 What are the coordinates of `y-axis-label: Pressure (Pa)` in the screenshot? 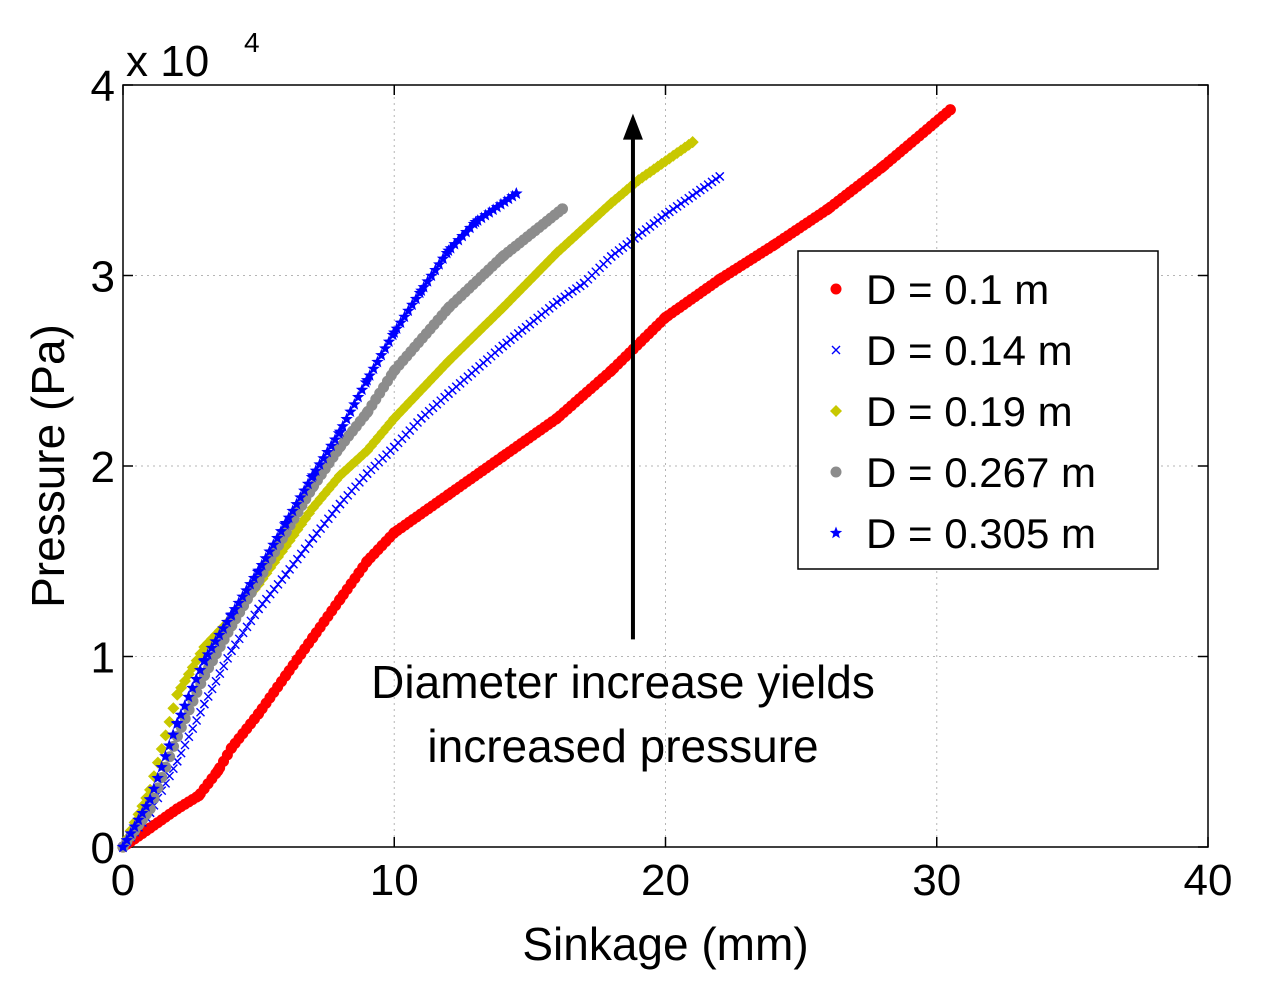 It's located at (48, 466).